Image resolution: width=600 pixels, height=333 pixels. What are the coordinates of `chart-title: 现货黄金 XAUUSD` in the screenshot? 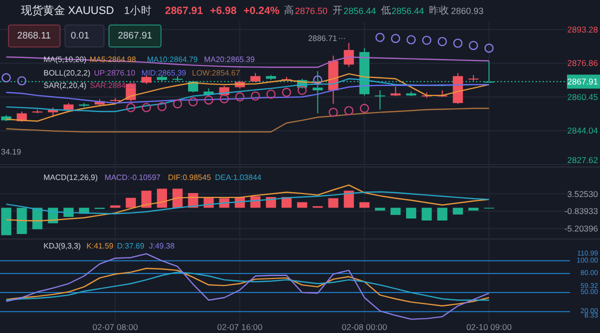 It's located at (67, 10).